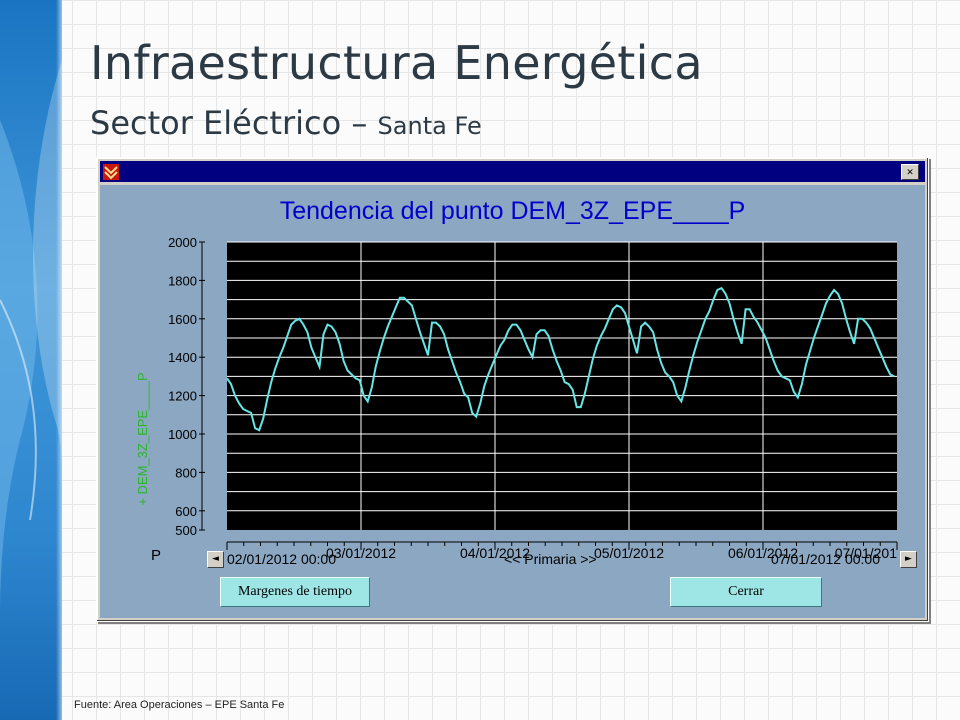 The image size is (960, 720). Describe the element at coordinates (550, 559) in the screenshot. I see `scale-selector: << Primaria >>` at that location.